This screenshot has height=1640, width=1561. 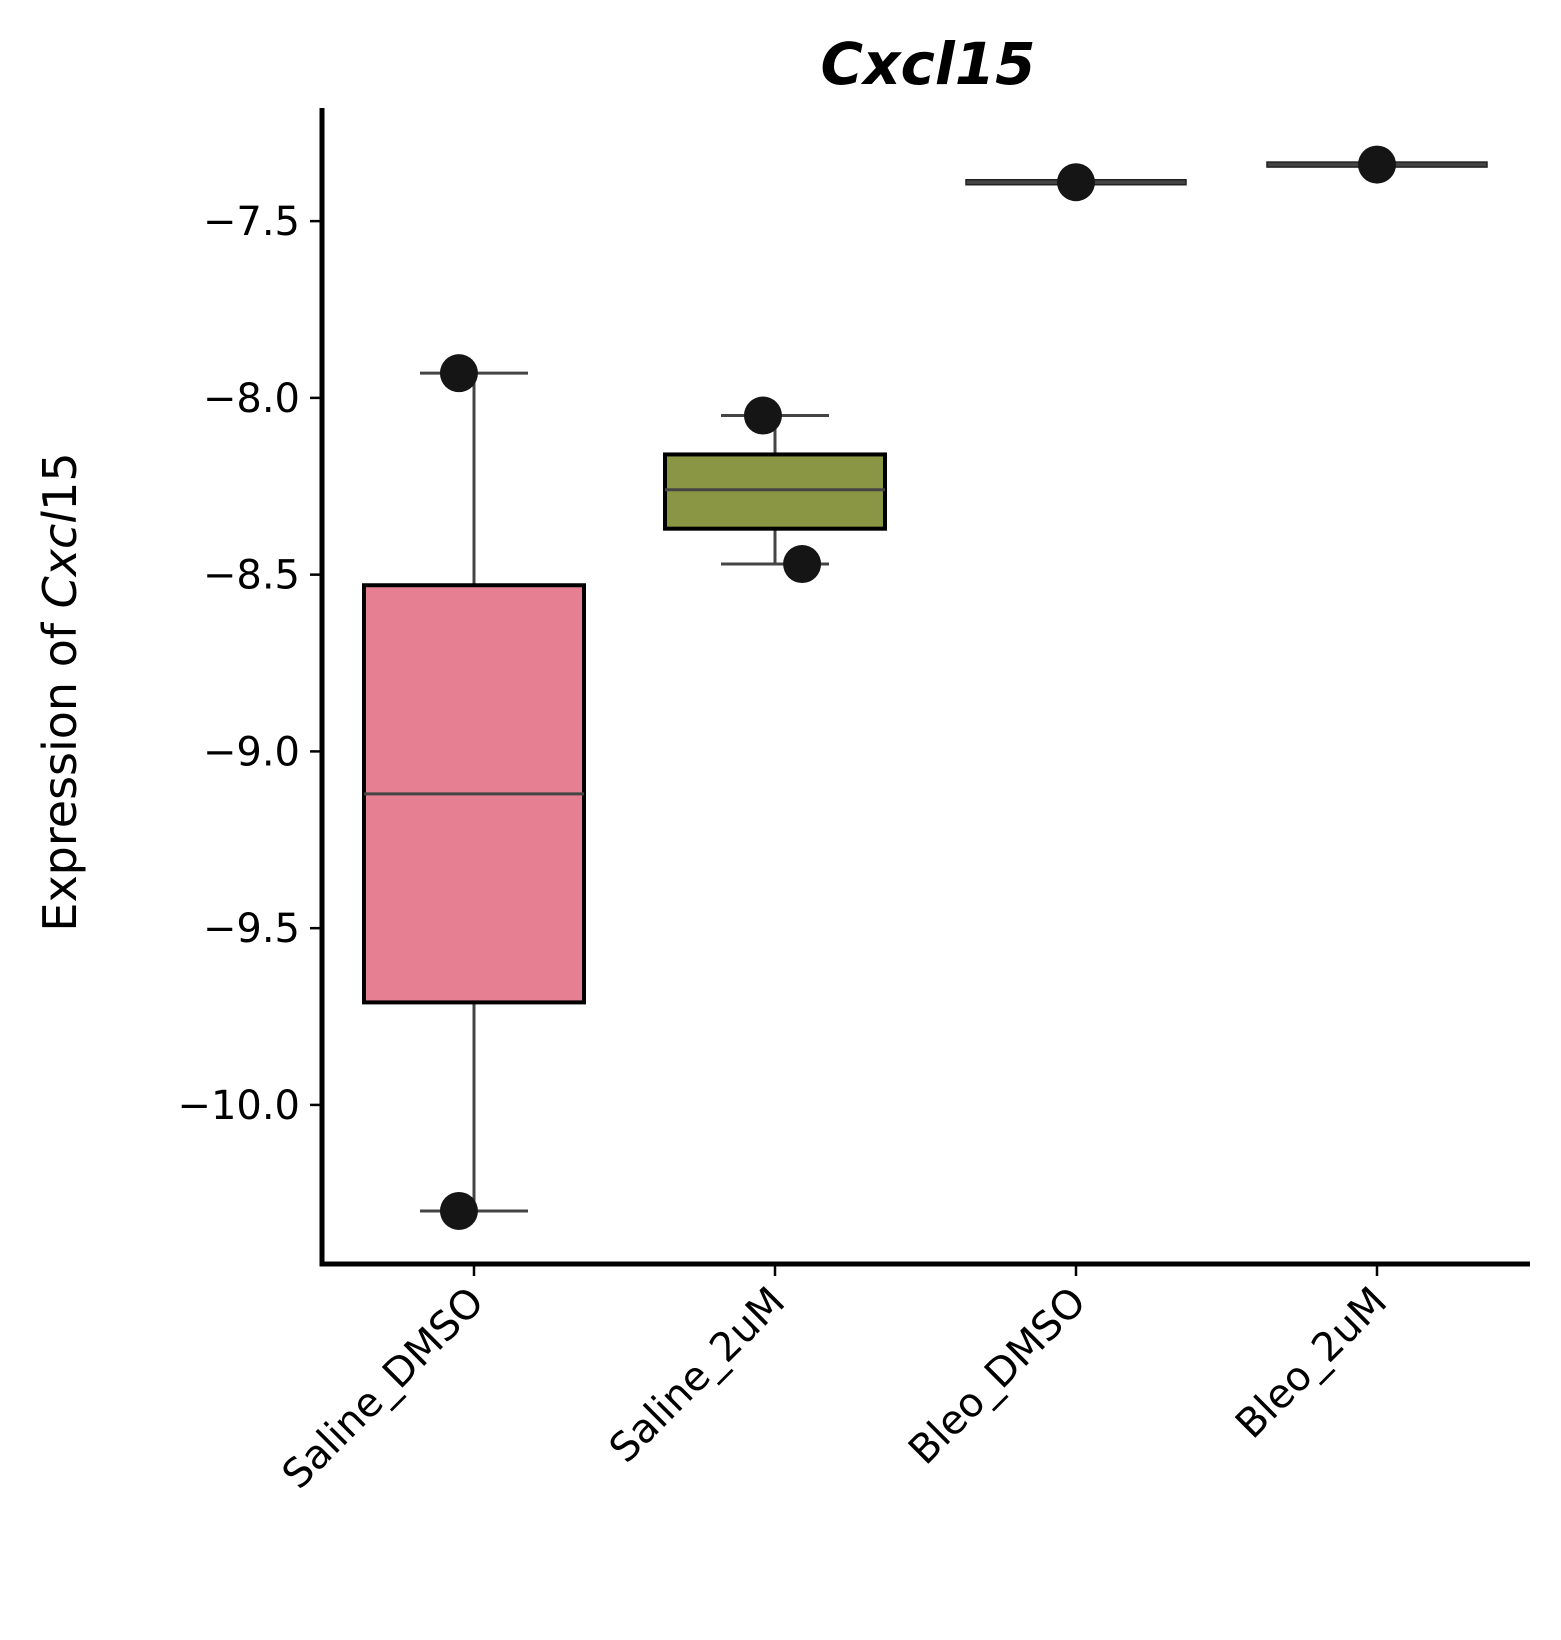 I want to click on y-axis: −7.5 −8.0 −8.5 −9.0 −9.5 −10.0, so click(x=251, y=687).